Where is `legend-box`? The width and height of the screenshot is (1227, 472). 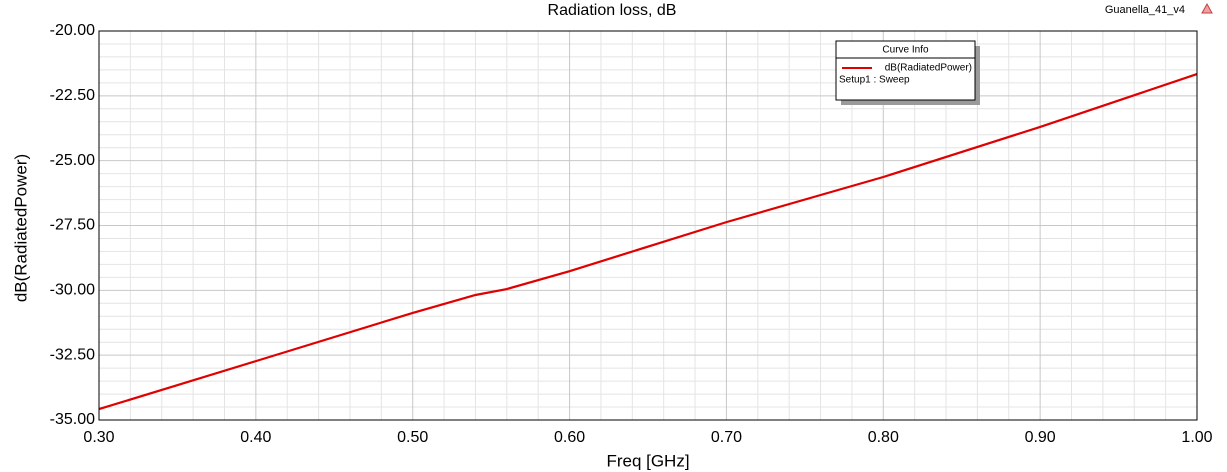 legend-box is located at coordinates (905, 70).